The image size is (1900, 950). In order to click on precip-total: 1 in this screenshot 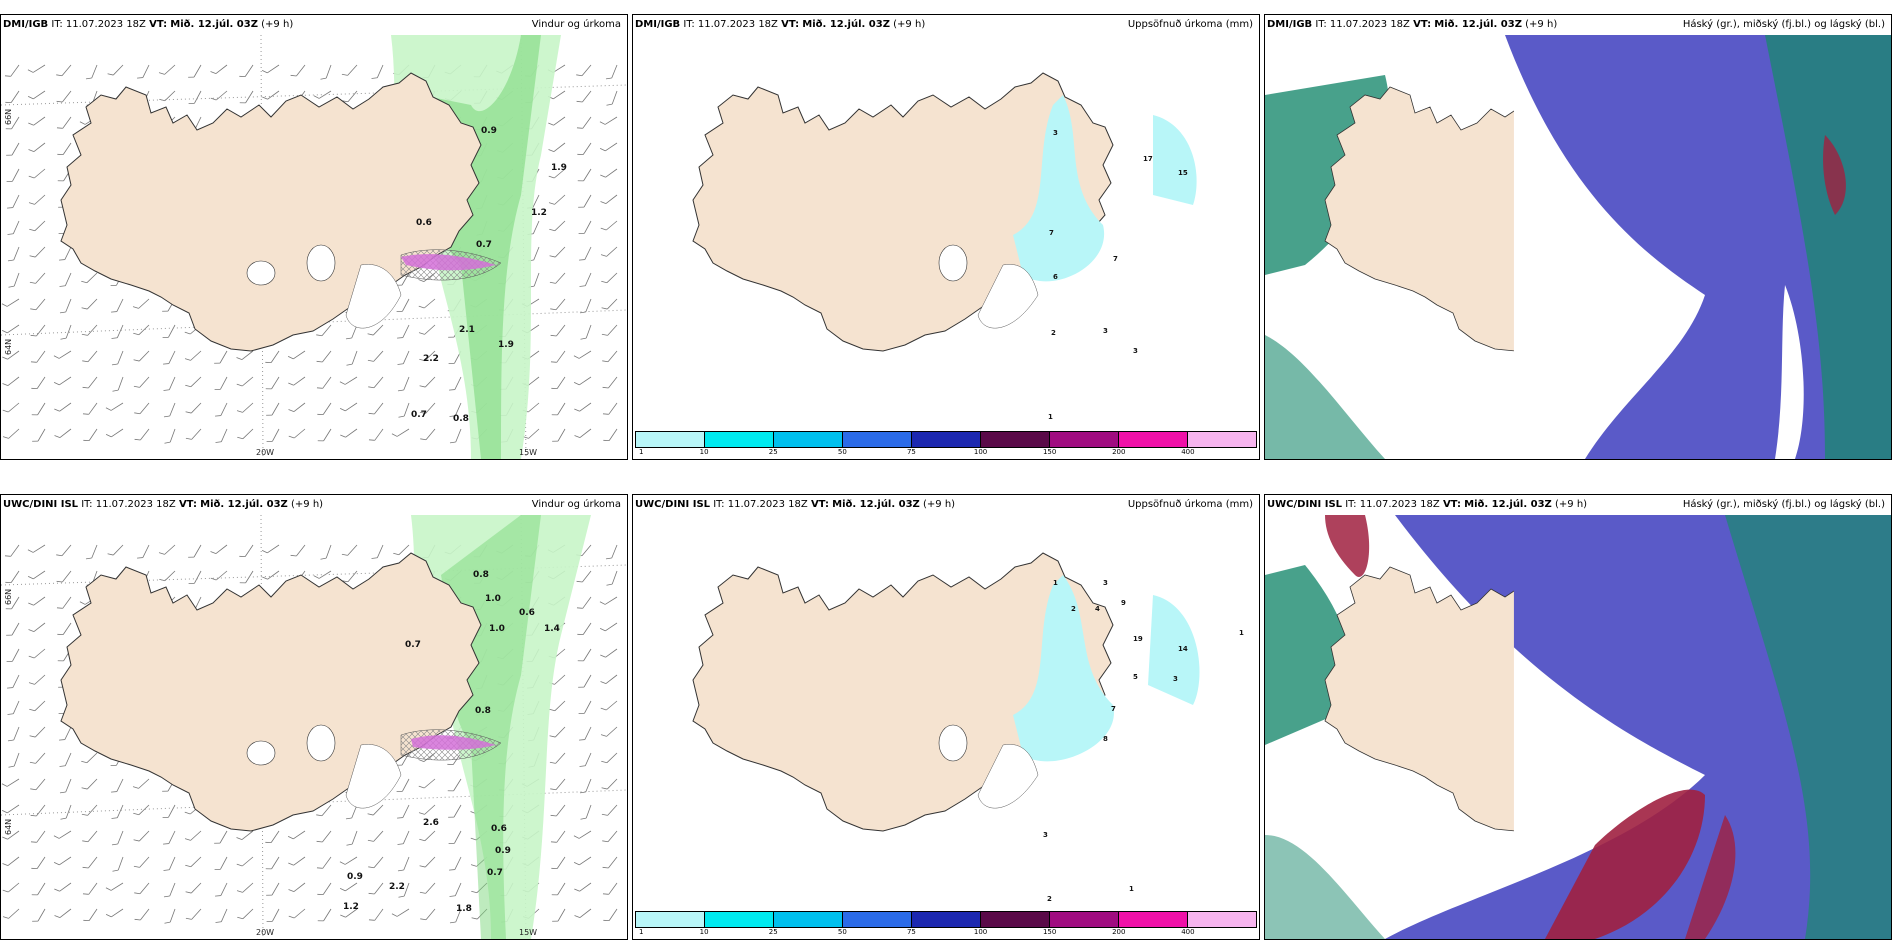, I will do `click(1055, 583)`.